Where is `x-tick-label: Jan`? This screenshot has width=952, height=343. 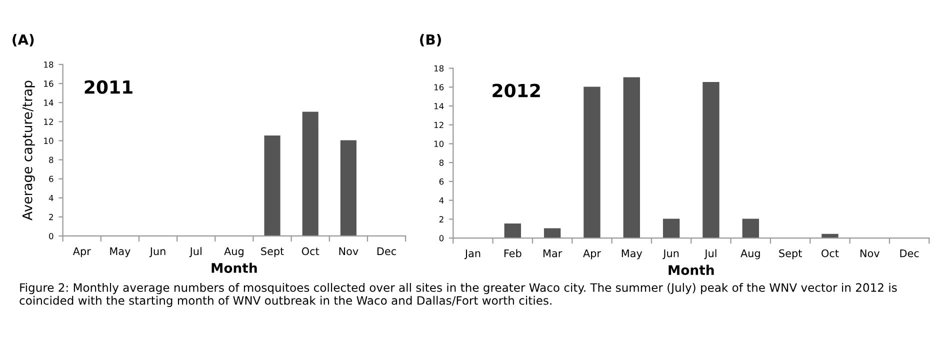 x-tick-label: Jan is located at coordinates (472, 254).